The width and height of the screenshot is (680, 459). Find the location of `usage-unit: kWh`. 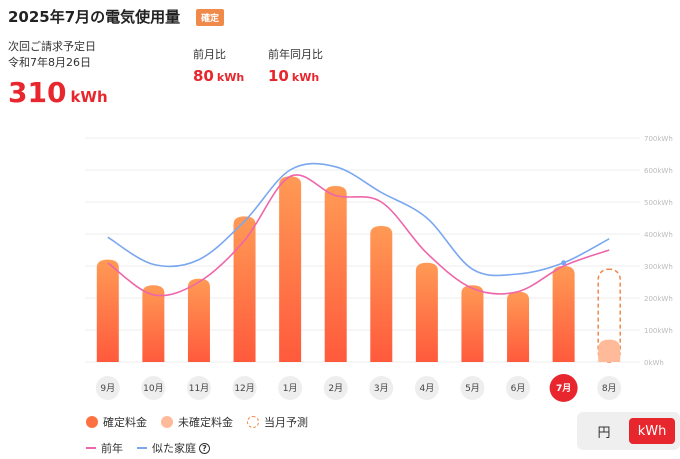

usage-unit: kWh is located at coordinates (89, 97).